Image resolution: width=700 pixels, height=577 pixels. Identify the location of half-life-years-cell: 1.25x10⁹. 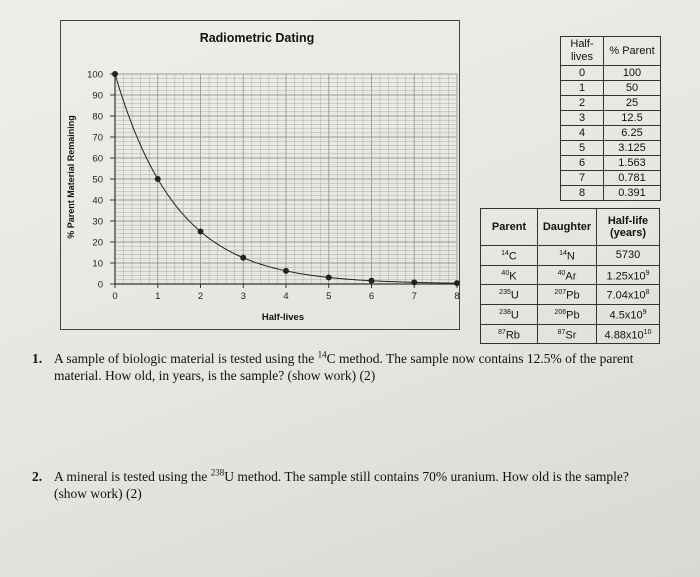
(628, 275).